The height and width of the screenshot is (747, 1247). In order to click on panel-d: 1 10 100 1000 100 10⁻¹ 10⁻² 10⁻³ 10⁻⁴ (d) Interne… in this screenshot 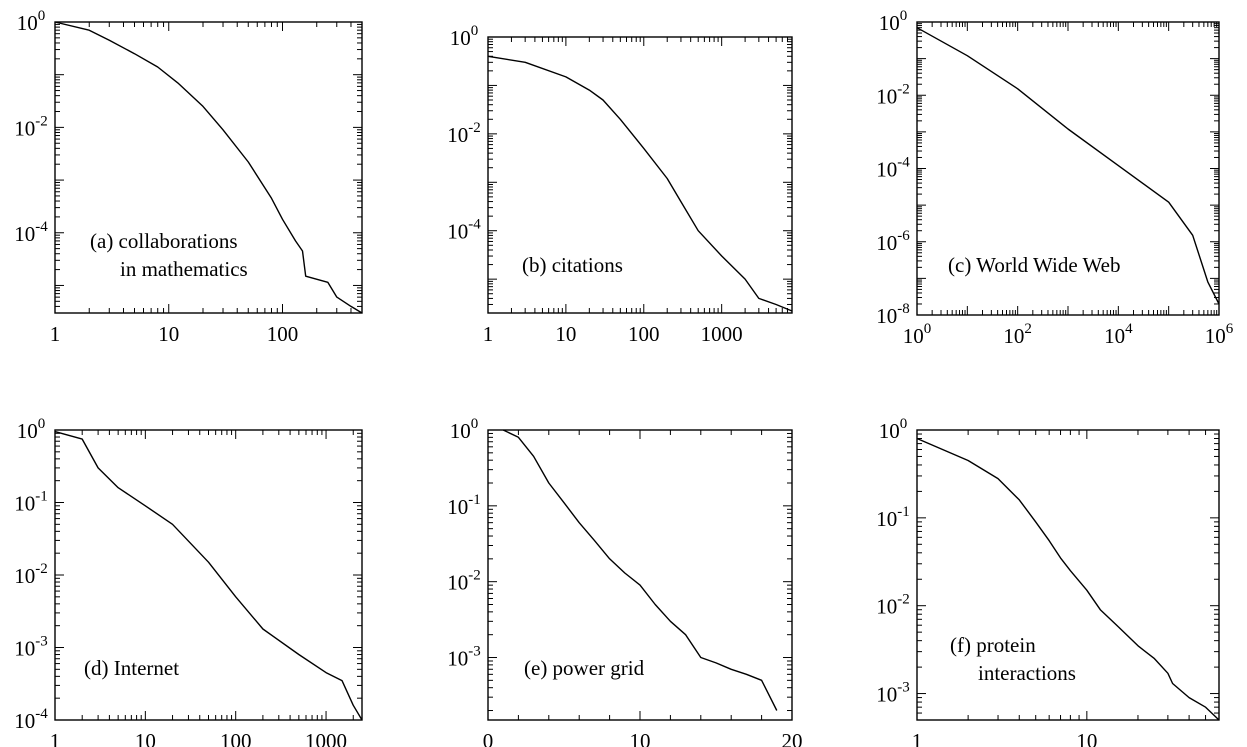, I will do `click(188, 581)`.